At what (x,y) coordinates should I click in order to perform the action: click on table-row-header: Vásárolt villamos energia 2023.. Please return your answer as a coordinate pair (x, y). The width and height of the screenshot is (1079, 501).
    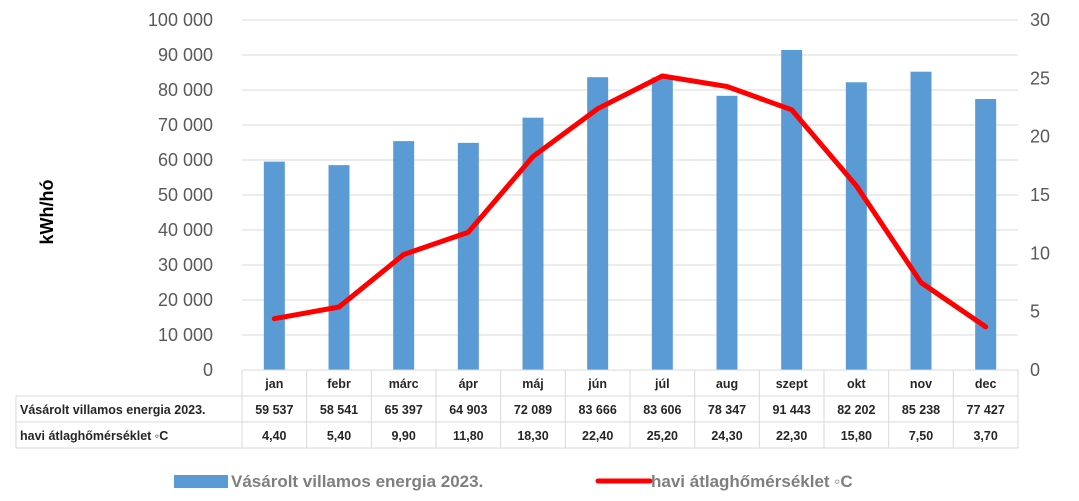
    Looking at the image, I should click on (113, 410).